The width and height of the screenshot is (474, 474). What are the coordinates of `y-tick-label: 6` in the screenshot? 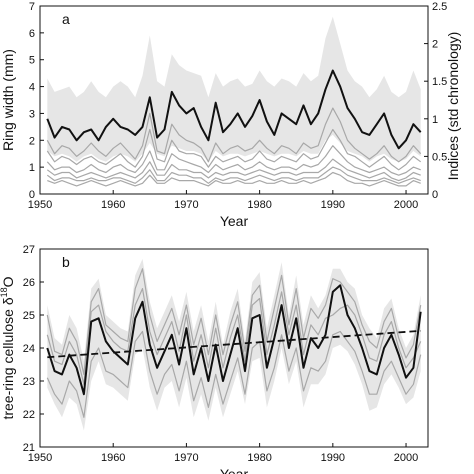 It's located at (32, 34).